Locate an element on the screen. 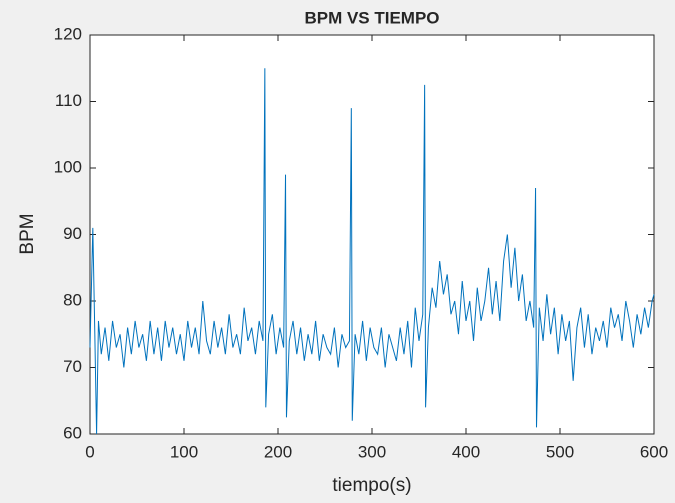 The height and width of the screenshot is (503, 675). y-tick-label: 80 is located at coordinates (72, 299).